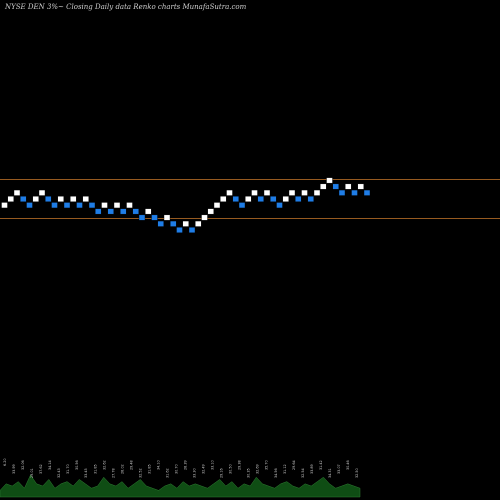 This screenshot has width=500, height=500. What do you see at coordinates (204, 469) in the screenshot?
I see `volume-label: 32.49` at bounding box center [204, 469].